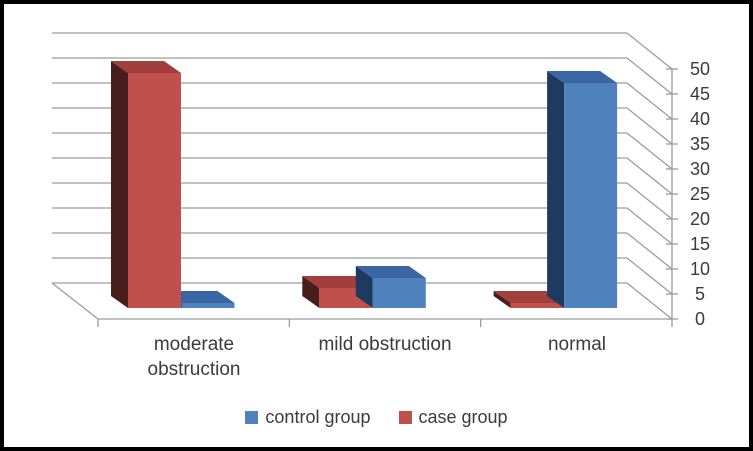 The image size is (753, 451). I want to click on legend-item-control-group: control group, so click(308, 417).